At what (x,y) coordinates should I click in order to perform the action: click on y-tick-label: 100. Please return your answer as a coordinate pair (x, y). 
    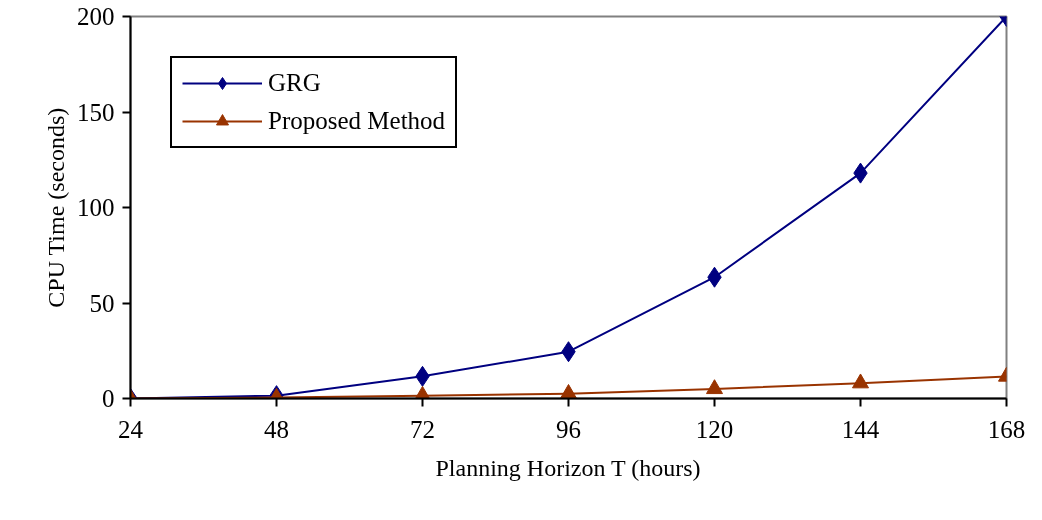
    Looking at the image, I should click on (96, 207).